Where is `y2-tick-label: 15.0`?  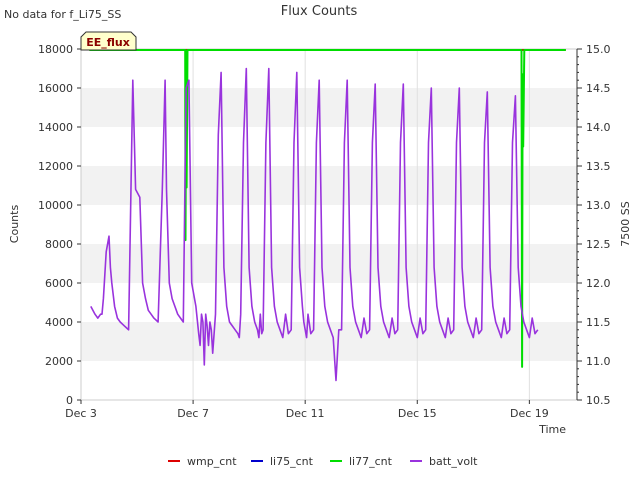 y2-tick-label: 15.0 is located at coordinates (598, 49).